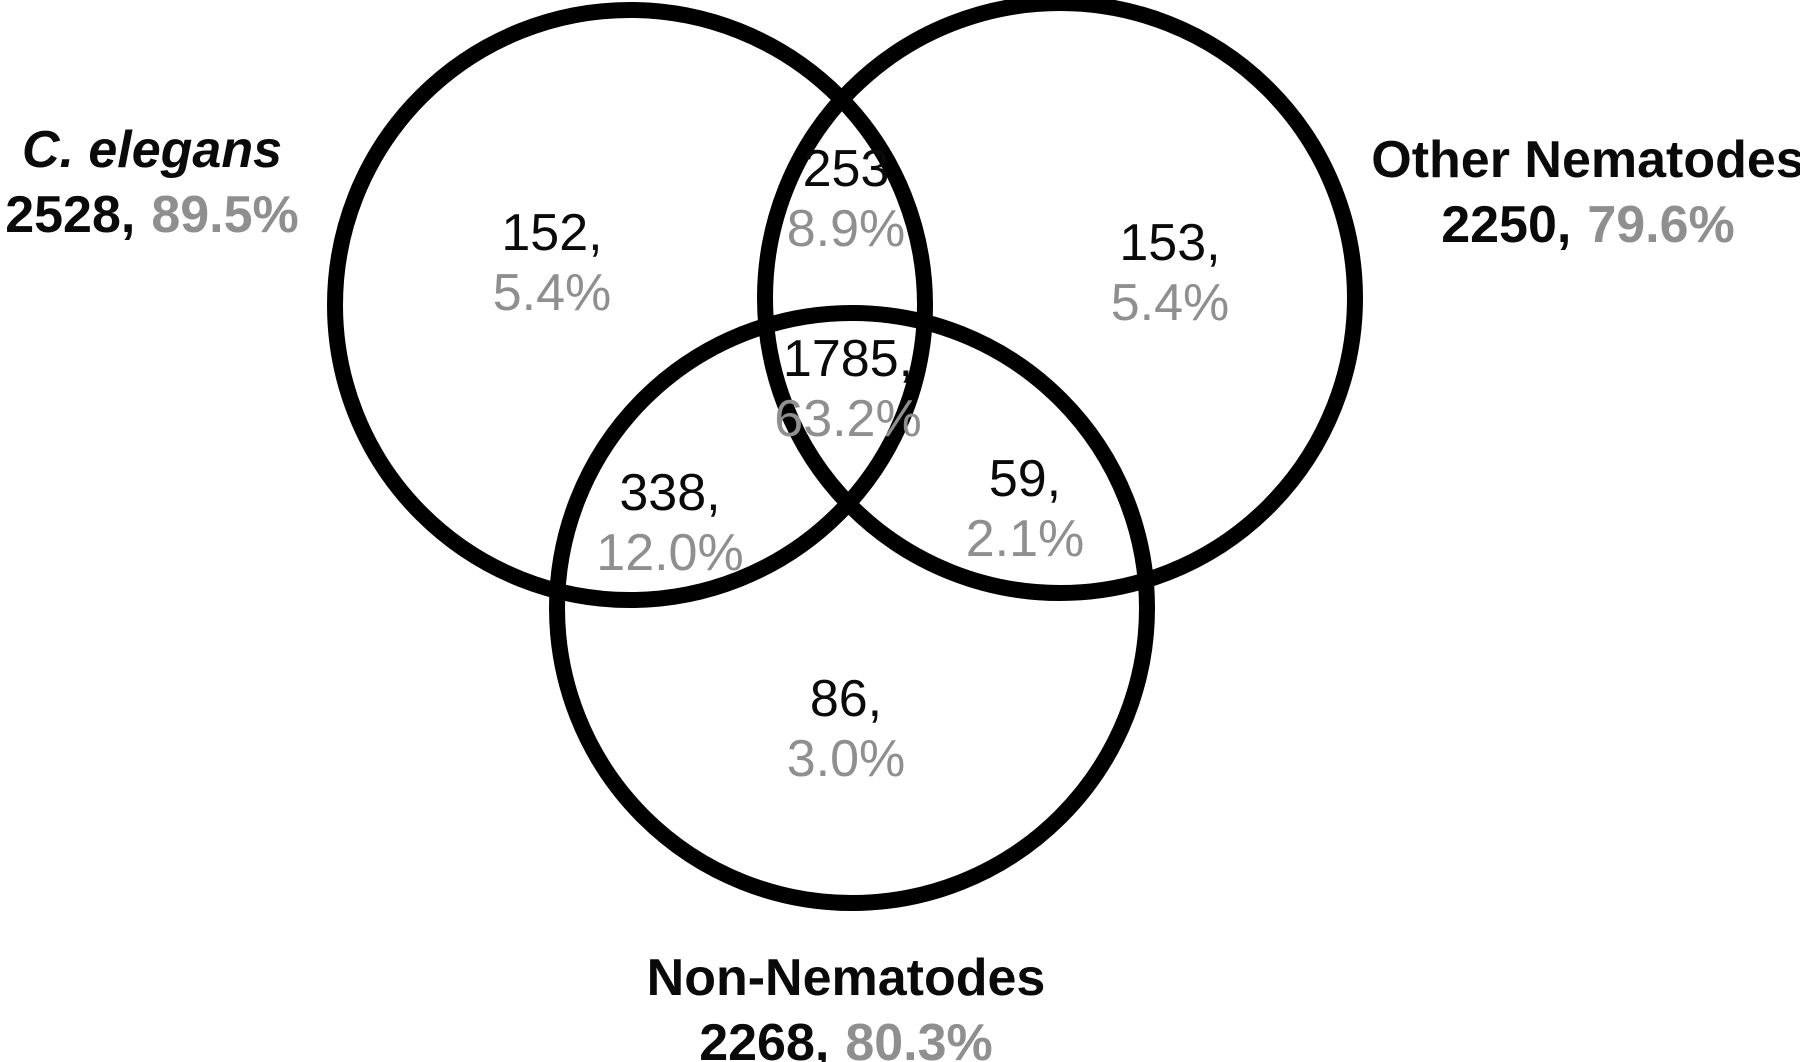 The height and width of the screenshot is (1062, 1800). What do you see at coordinates (846, 169) in the screenshot?
I see `region-value: 253` at bounding box center [846, 169].